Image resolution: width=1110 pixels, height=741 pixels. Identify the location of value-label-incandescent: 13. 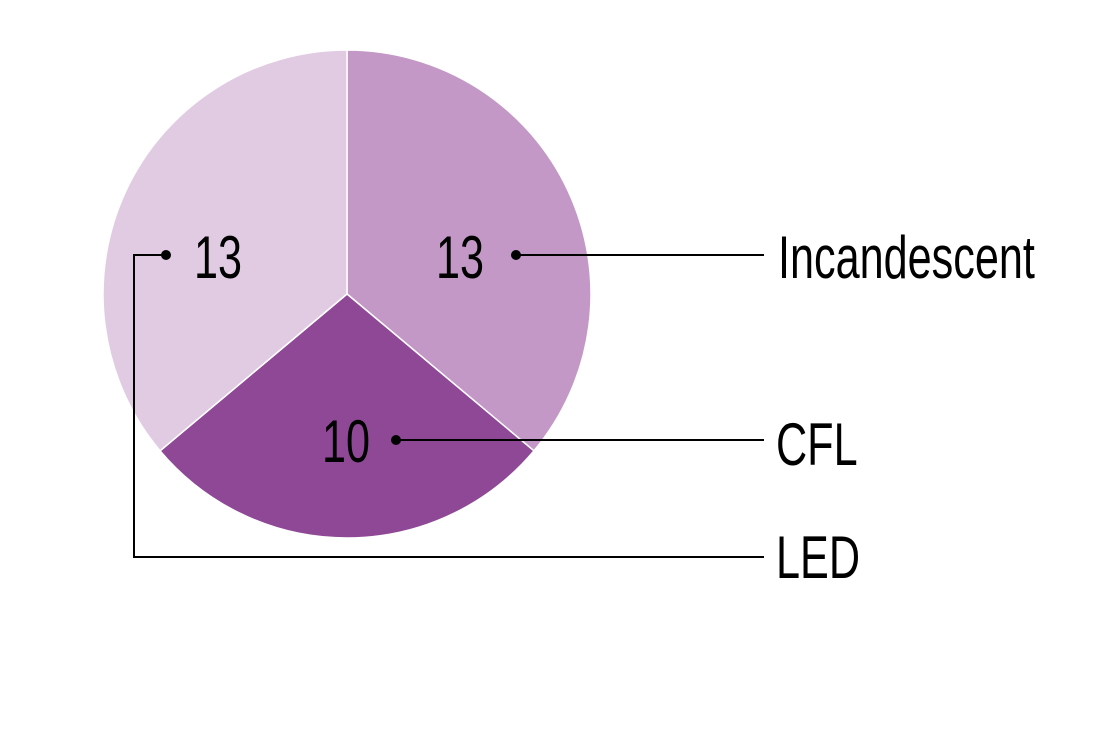
(460, 258).